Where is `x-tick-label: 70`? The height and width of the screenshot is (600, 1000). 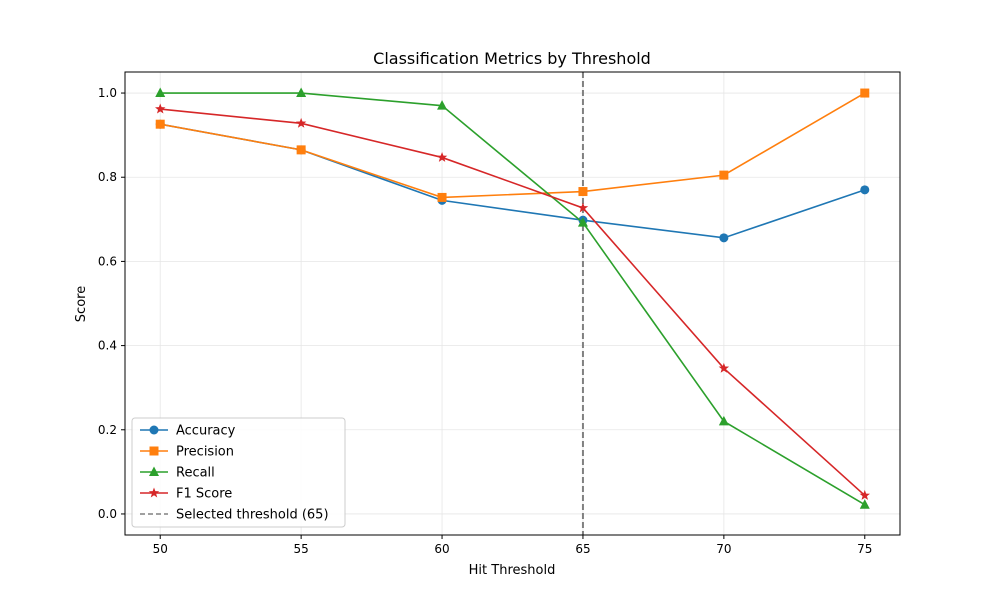
x-tick-label: 70 is located at coordinates (723, 549).